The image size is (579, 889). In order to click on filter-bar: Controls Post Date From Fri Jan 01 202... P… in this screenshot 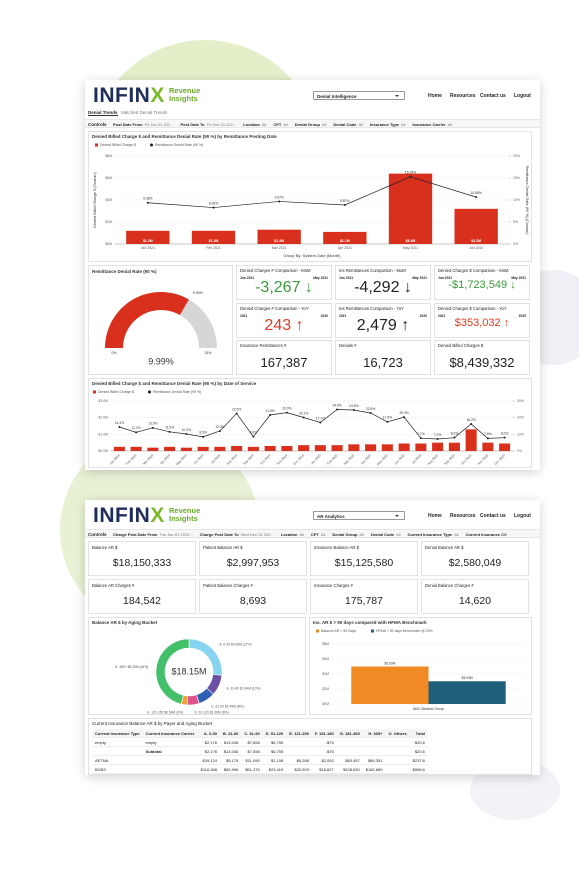, I will do `click(312, 123)`.